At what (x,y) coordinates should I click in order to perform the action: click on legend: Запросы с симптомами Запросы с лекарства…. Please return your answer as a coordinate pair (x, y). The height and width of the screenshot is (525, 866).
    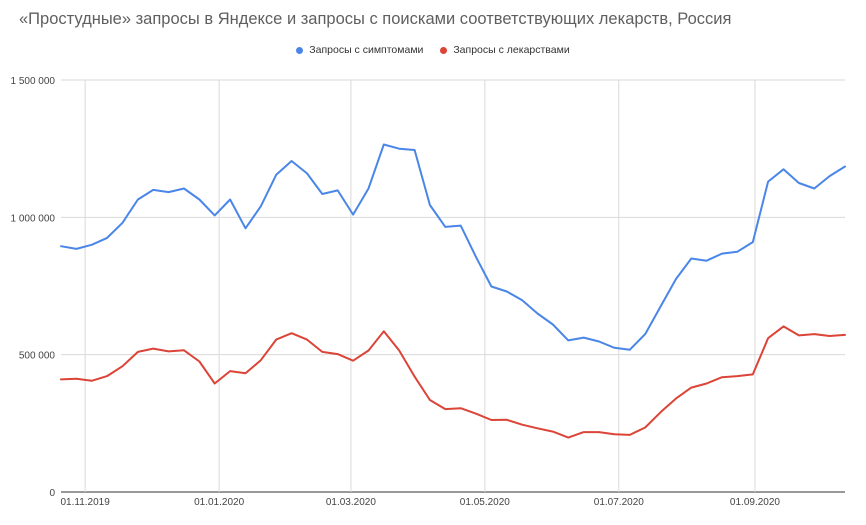
    Looking at the image, I should click on (433, 50).